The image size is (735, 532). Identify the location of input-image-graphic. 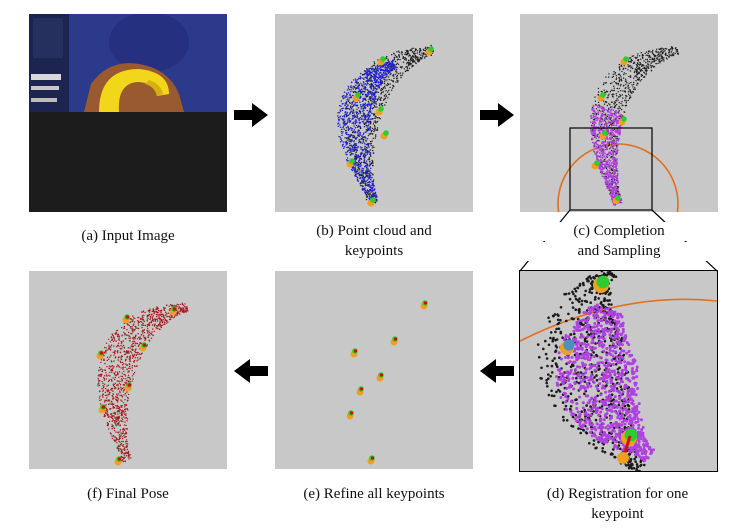
(128, 113).